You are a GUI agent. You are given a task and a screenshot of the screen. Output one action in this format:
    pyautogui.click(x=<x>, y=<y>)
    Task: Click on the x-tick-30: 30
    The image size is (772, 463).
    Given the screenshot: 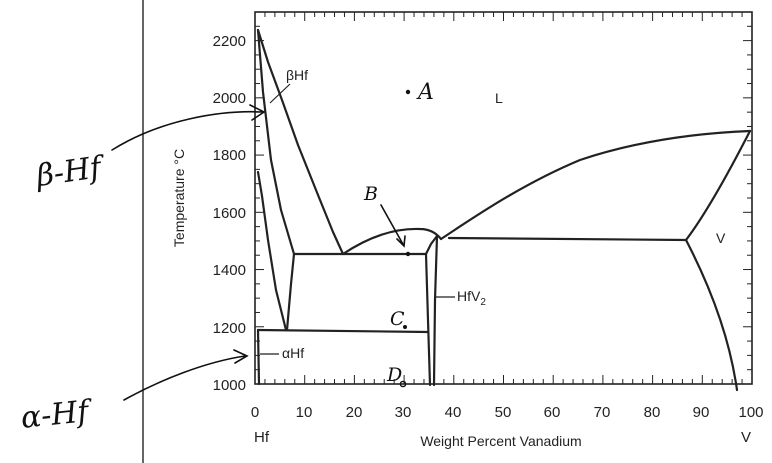 What is the action you would take?
    pyautogui.click(x=403, y=412)
    